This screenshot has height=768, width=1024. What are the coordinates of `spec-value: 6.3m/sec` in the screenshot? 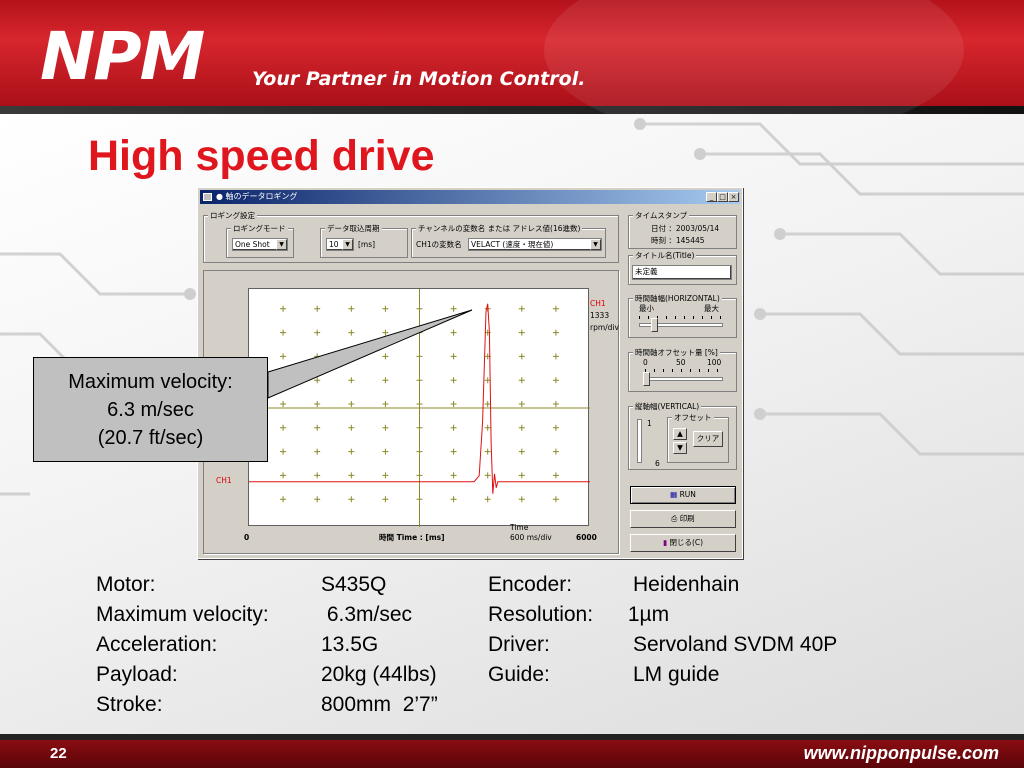 It's located at (367, 614).